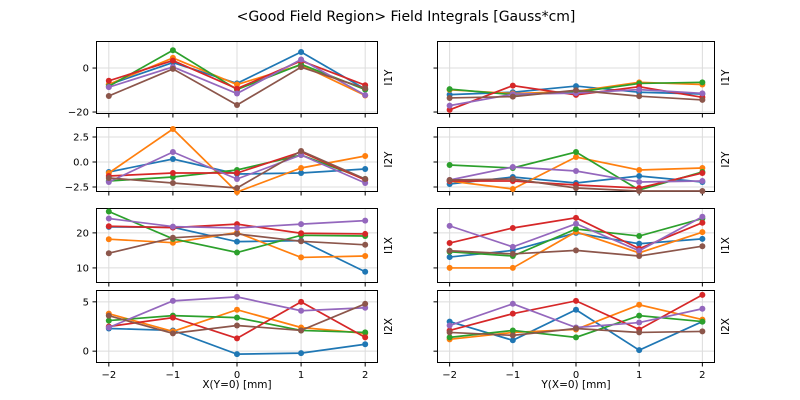  I want to click on subplot-i2x-vs-x: 5 0 −2 −1 0 1 2 I2X, so click(239, 335).